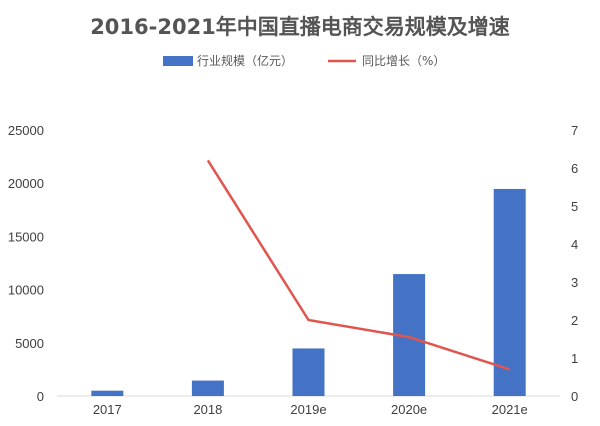 The image size is (600, 426). Describe the element at coordinates (107, 393) in the screenshot. I see `bar-2017` at that location.